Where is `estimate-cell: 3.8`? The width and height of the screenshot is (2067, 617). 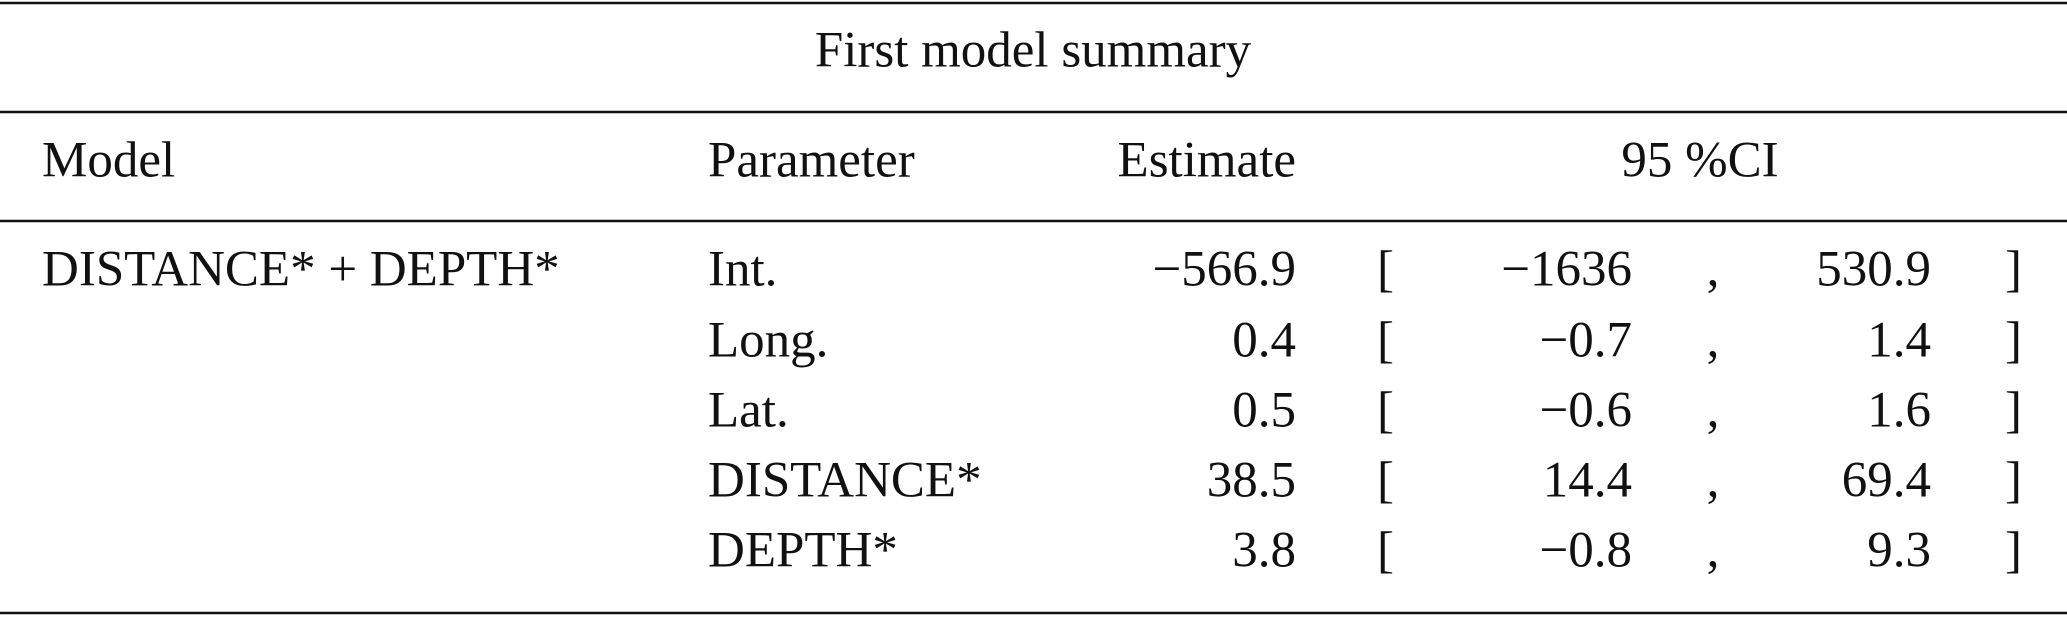
estimate-cell: 3.8 is located at coordinates (1264, 551).